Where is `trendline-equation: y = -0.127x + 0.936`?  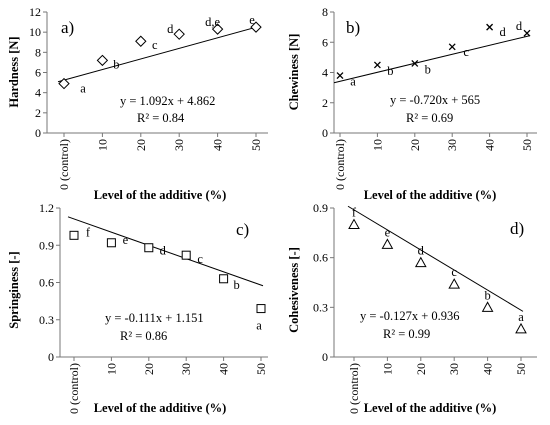
trendline-equation: y = -0.127x + 0.936 is located at coordinates (410, 316).